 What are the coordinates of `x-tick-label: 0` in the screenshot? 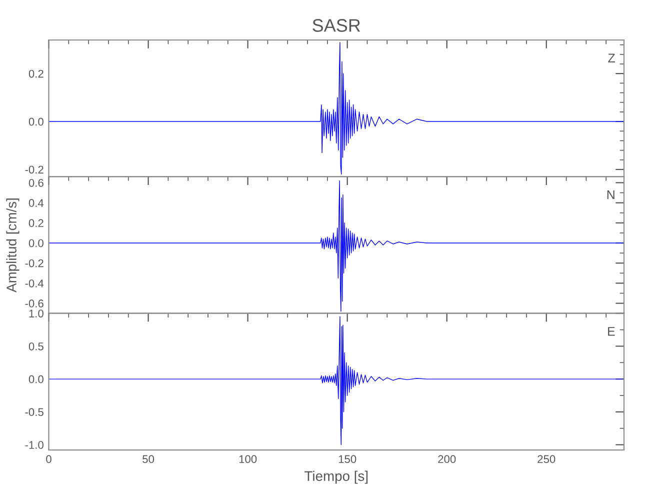 It's located at (49, 459).